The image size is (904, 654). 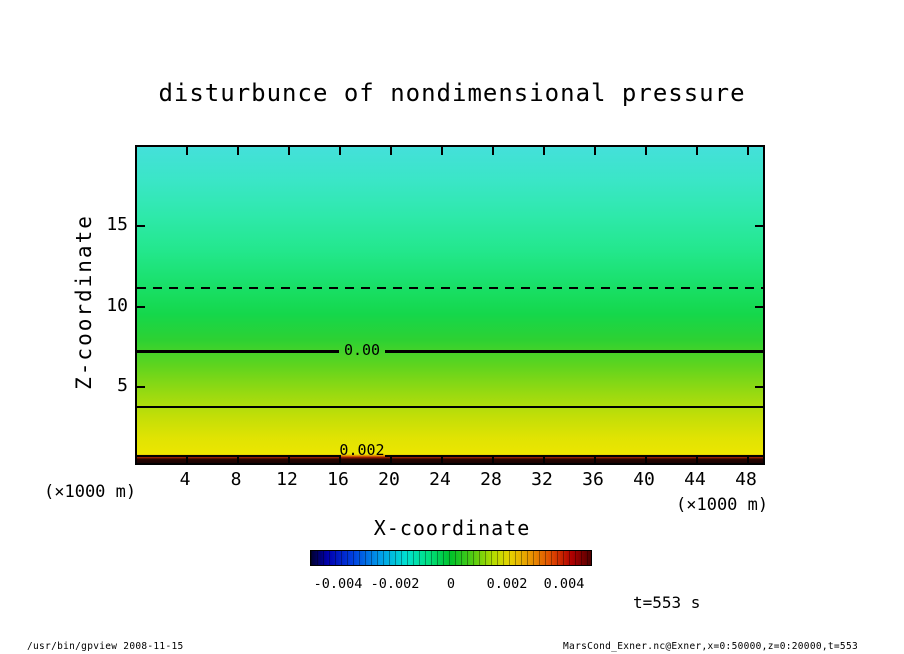 What do you see at coordinates (236, 479) in the screenshot?
I see `x-tick-label: 8` at bounding box center [236, 479].